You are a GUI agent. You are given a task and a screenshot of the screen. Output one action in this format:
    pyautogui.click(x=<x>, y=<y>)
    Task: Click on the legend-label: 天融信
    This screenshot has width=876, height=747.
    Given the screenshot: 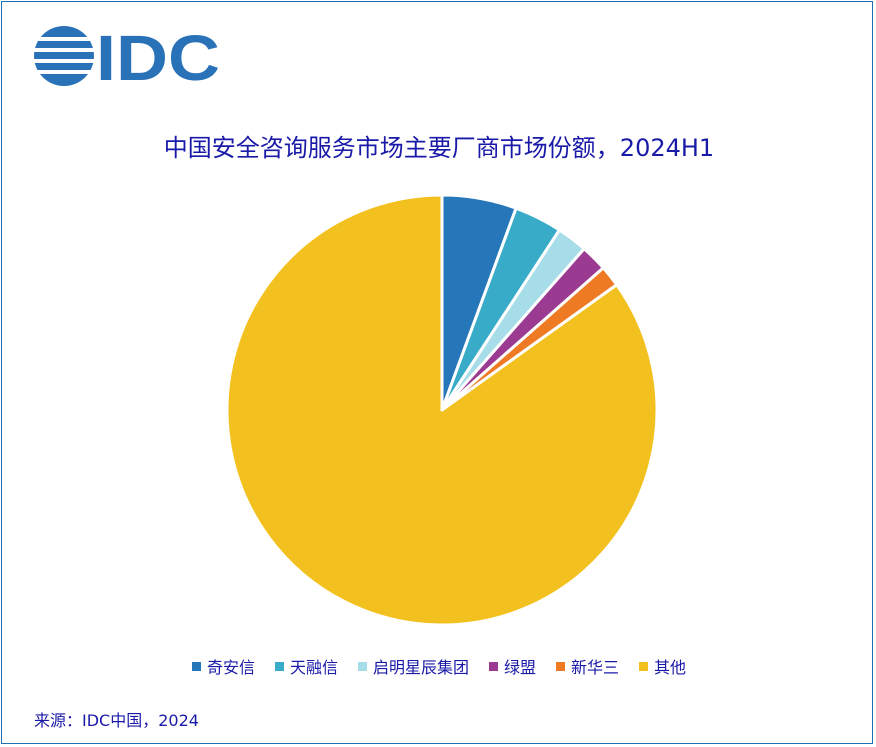 What is the action you would take?
    pyautogui.click(x=313, y=667)
    